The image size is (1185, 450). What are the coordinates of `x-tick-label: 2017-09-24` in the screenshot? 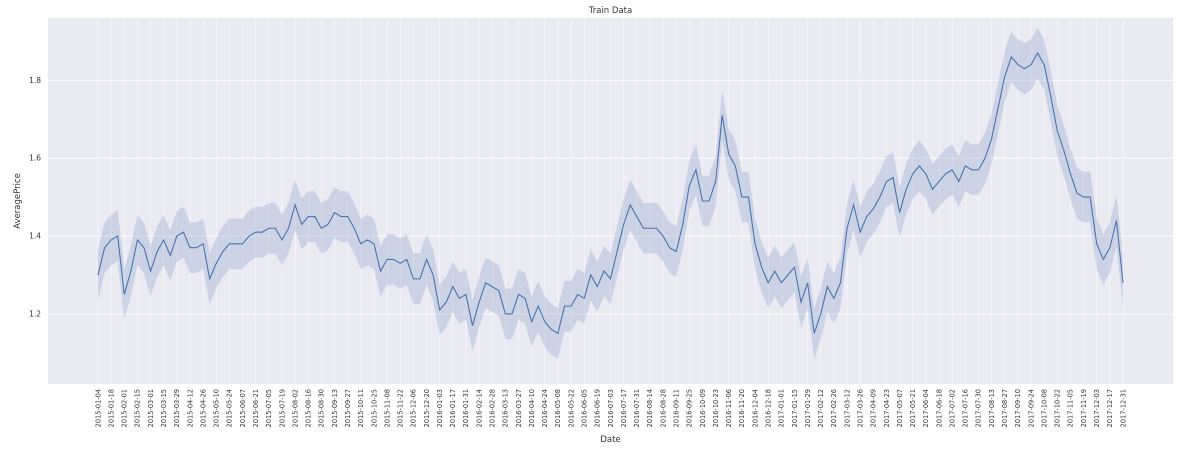 It's located at (1031, 408).